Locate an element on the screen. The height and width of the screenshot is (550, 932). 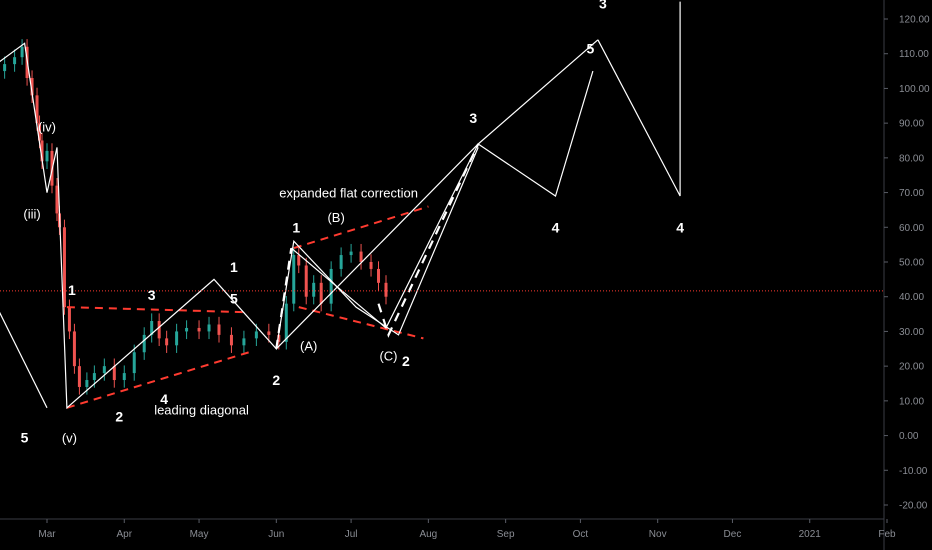
x-axis: Mar Apr May Jun Jul Aug Sep Oct Nov Dec 2021 Feb is located at coordinates (448, 529).